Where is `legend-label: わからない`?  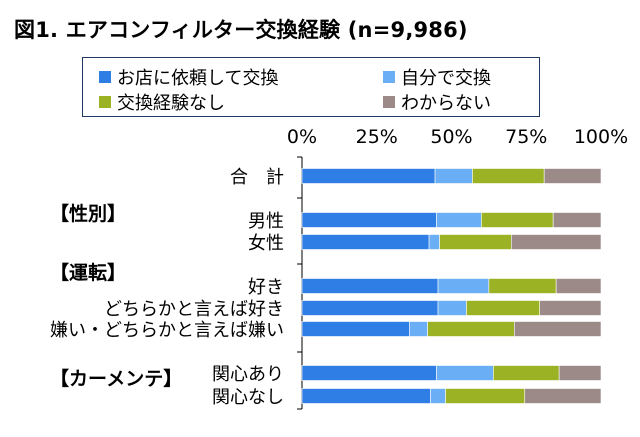
legend-label: わからない is located at coordinates (446, 103).